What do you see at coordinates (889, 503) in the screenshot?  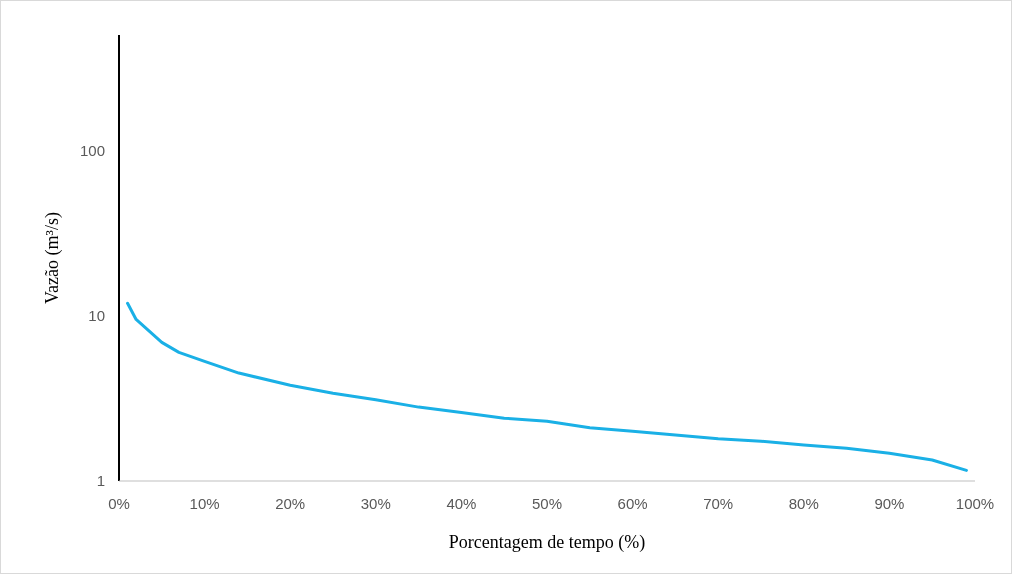 I see `x-tick-label: 90%` at bounding box center [889, 503].